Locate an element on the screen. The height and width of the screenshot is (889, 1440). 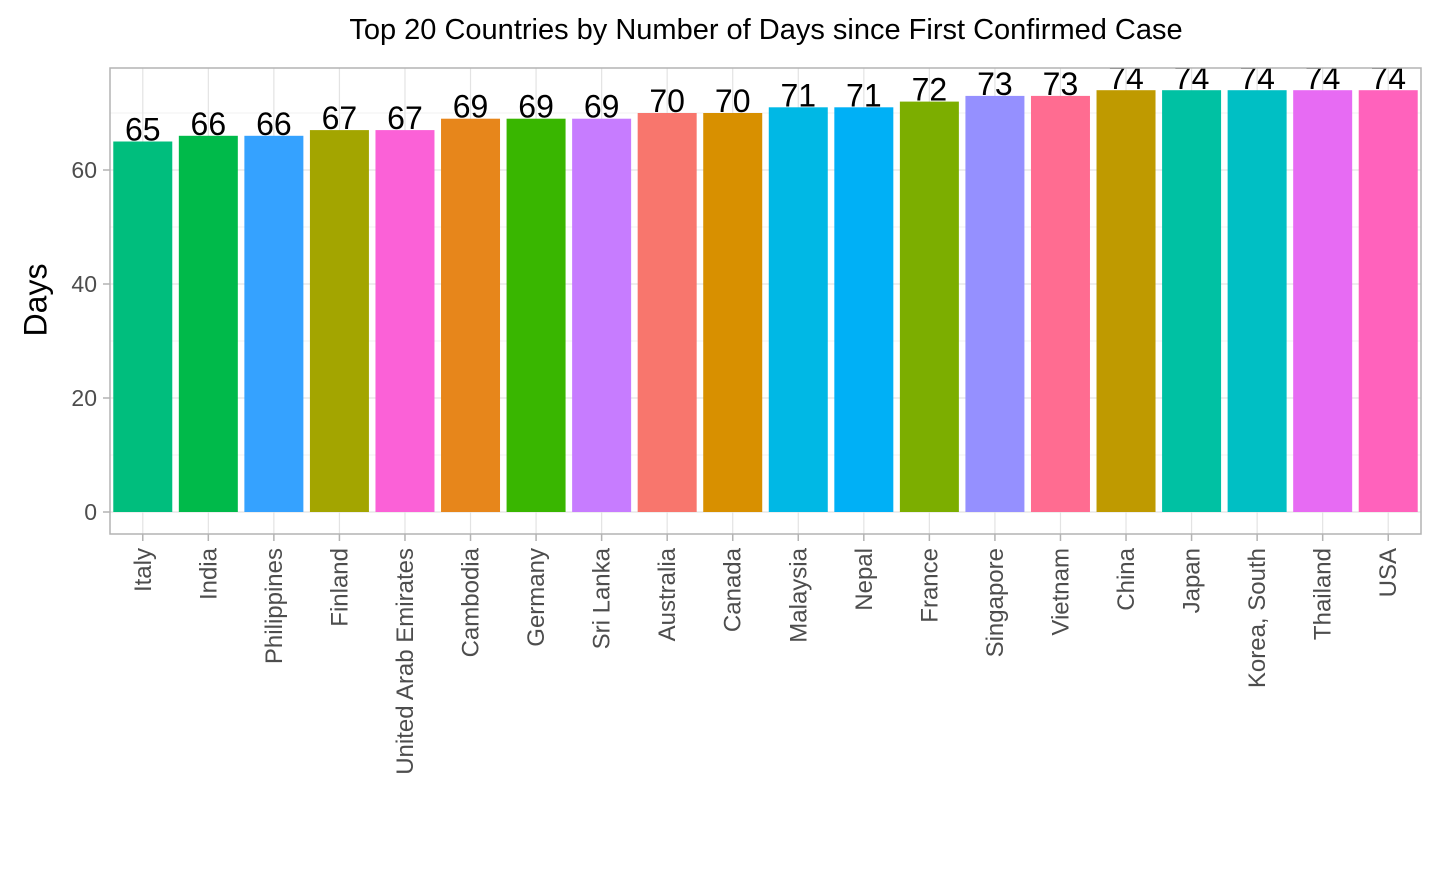
y-tick-label: 40 is located at coordinates (84, 284).